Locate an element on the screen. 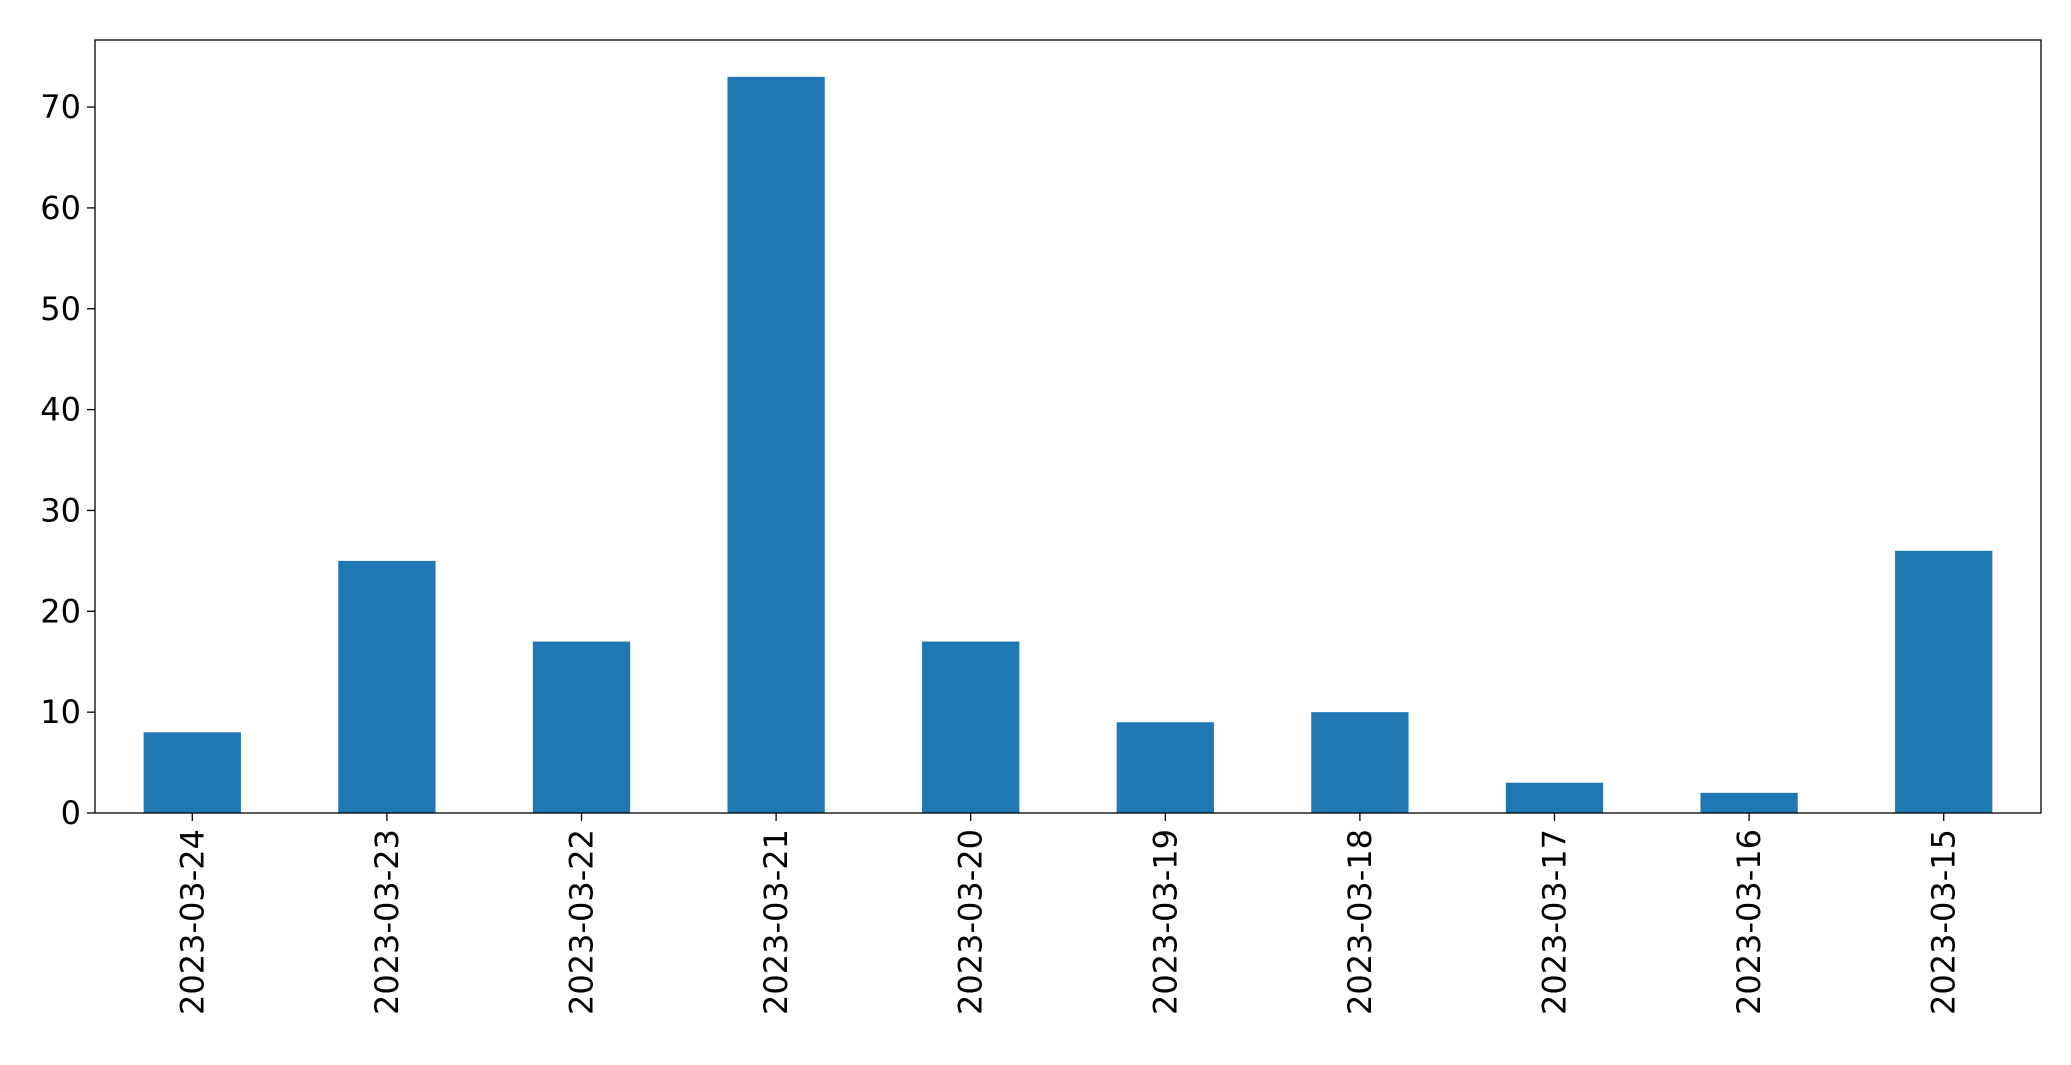 This screenshot has width=2071, height=1065. x-tick-label: 2023-03-22 is located at coordinates (582, 922).